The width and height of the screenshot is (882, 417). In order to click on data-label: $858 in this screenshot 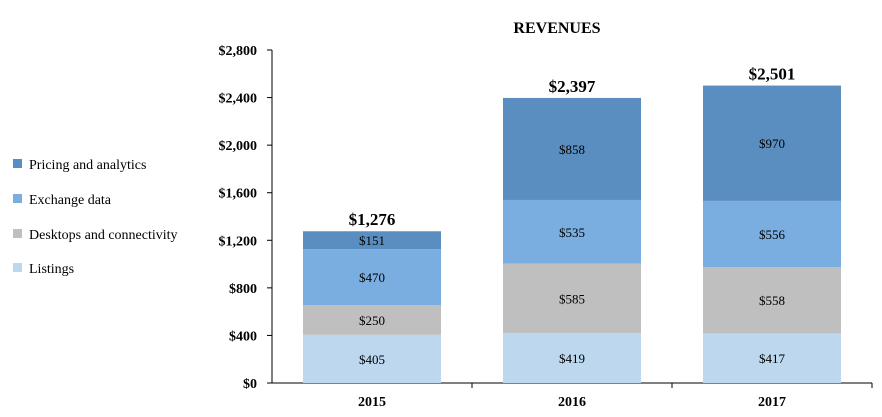, I will do `click(572, 149)`.